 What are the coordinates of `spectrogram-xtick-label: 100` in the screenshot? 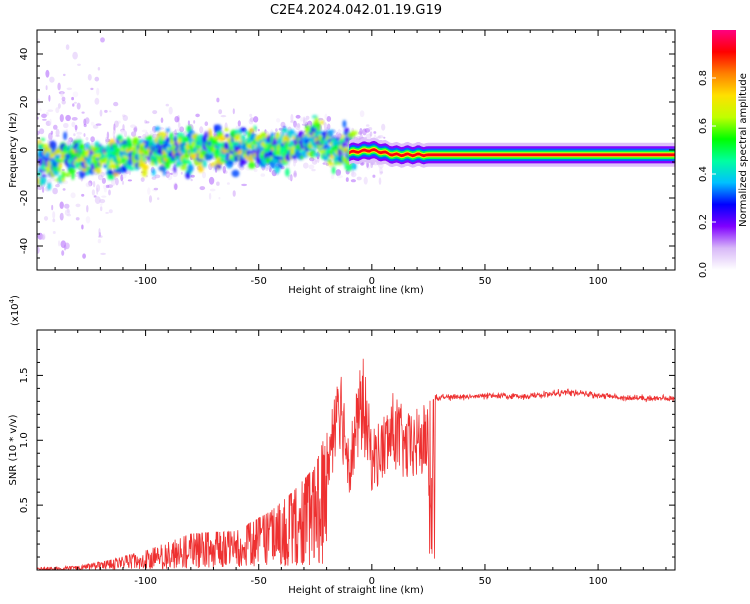 It's located at (598, 281).